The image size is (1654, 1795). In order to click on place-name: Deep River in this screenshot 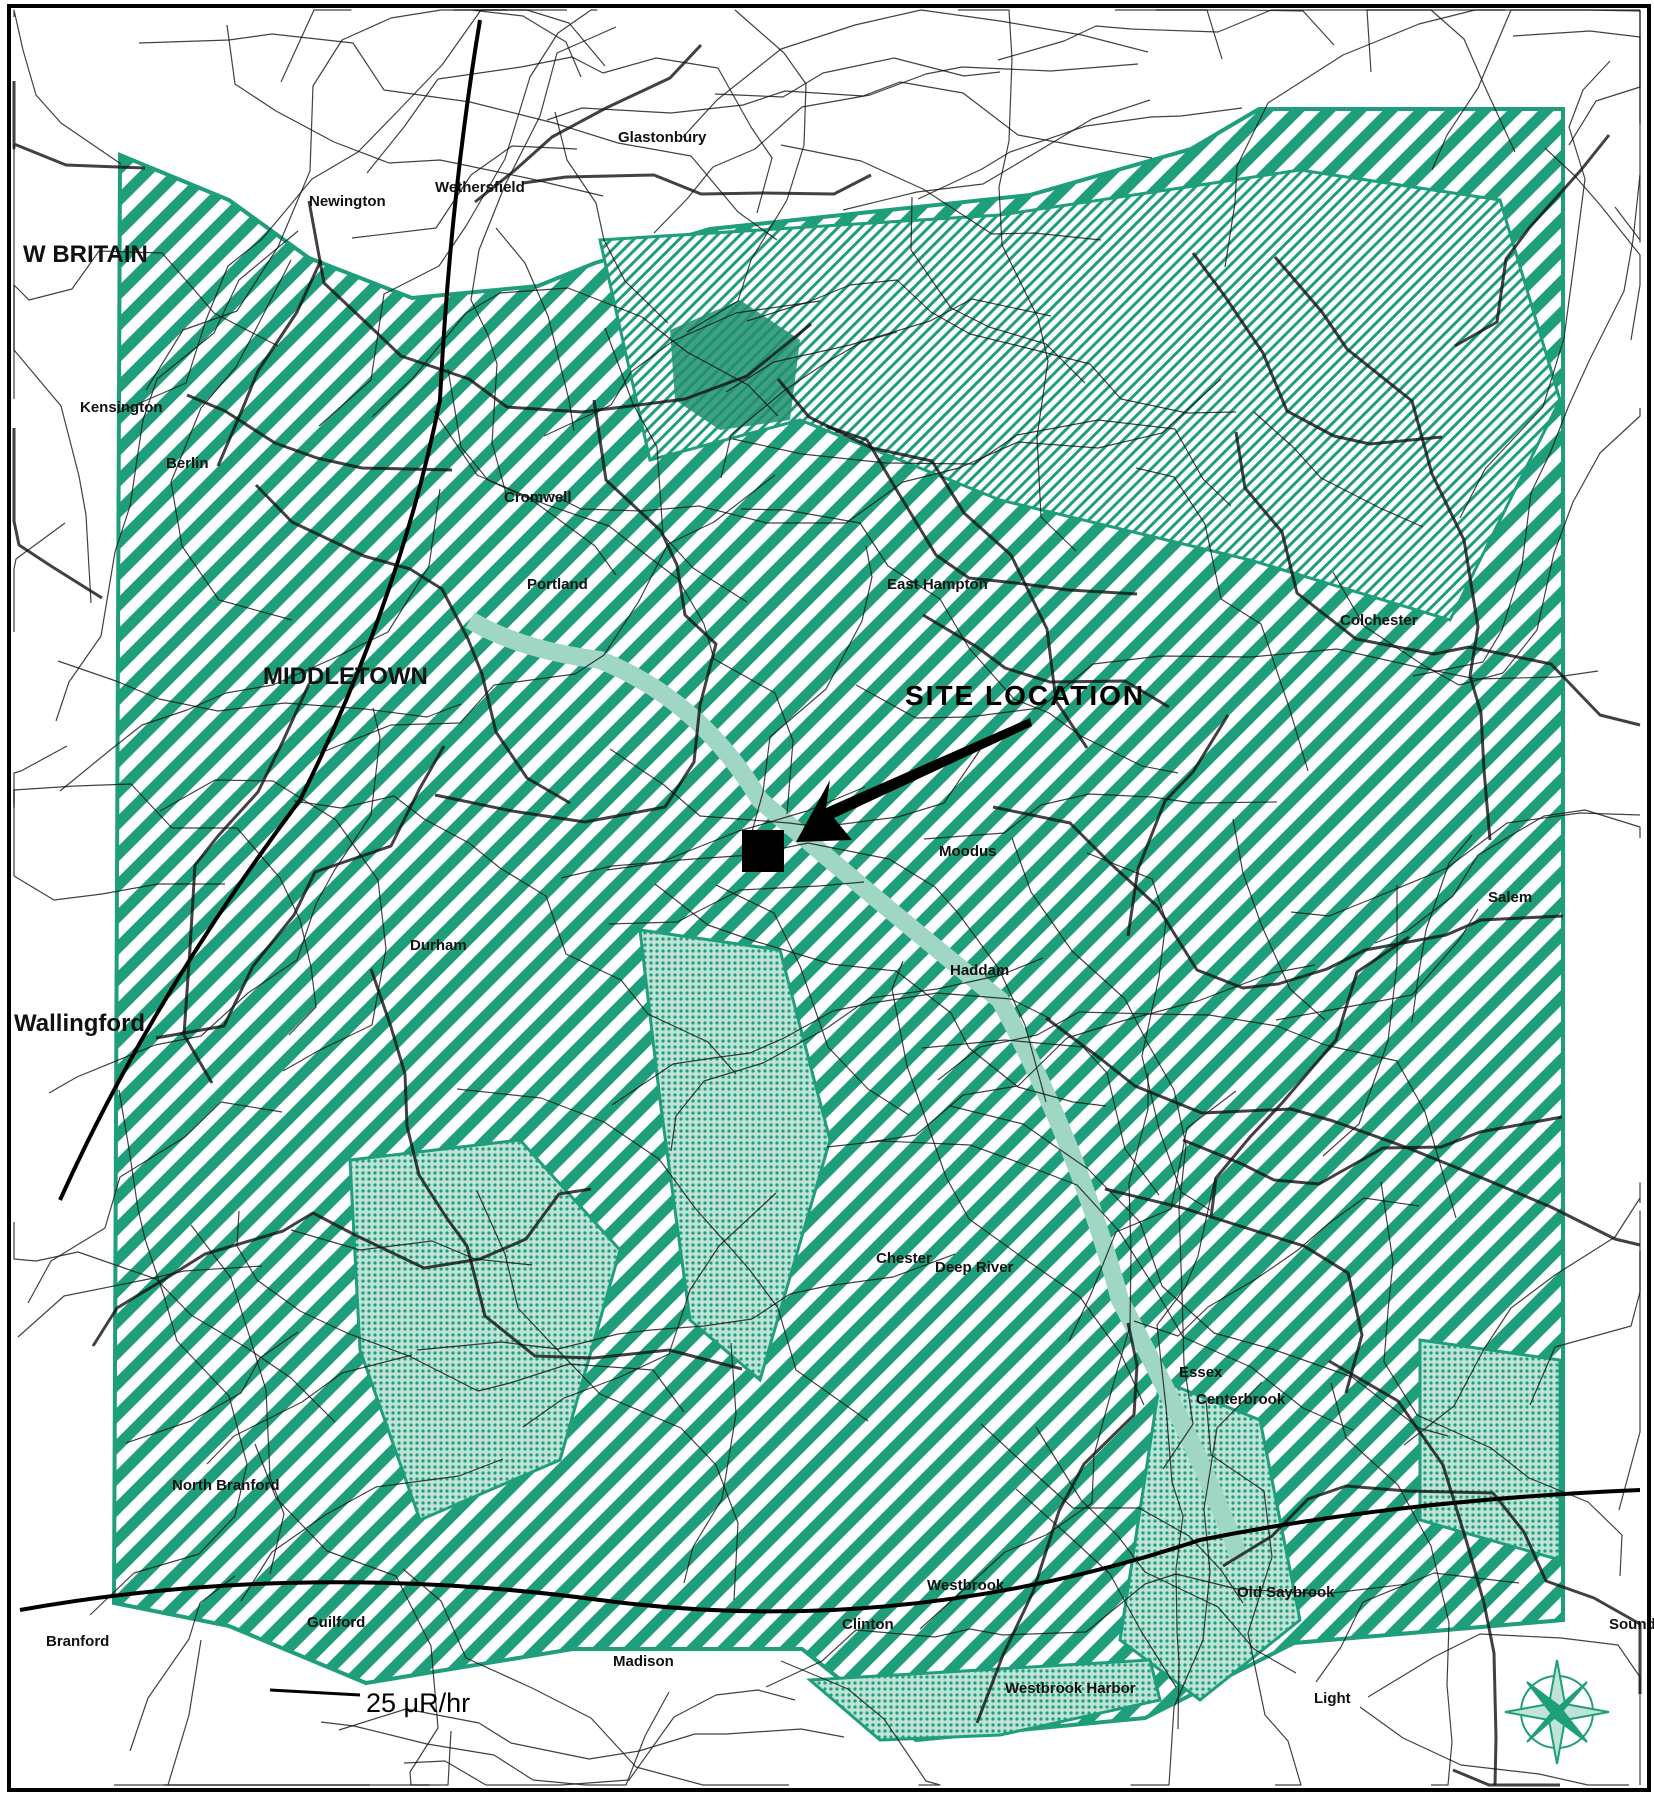, I will do `click(974, 1267)`.